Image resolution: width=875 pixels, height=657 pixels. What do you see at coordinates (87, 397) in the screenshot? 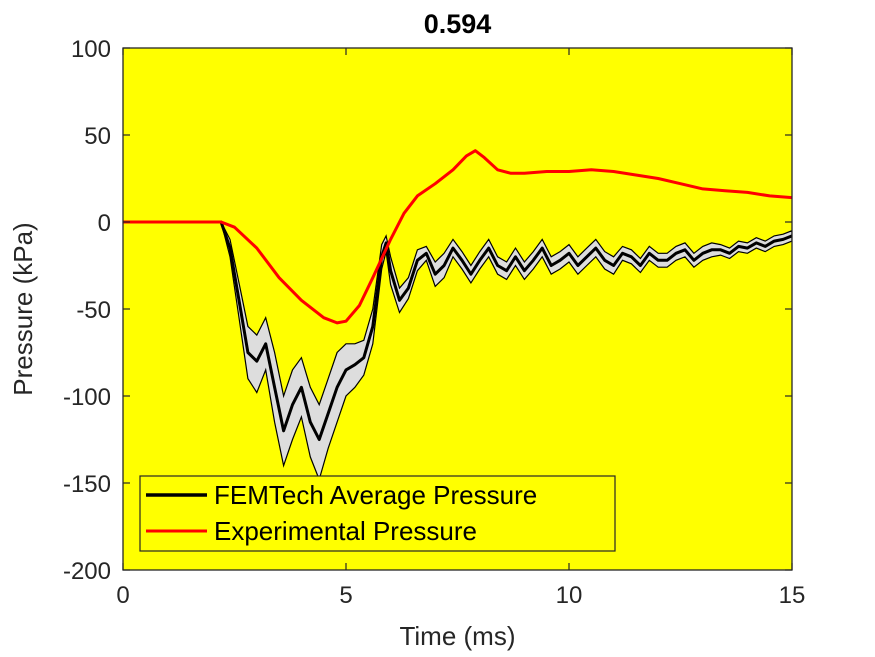
I see `y-tick-label: -100` at bounding box center [87, 397].